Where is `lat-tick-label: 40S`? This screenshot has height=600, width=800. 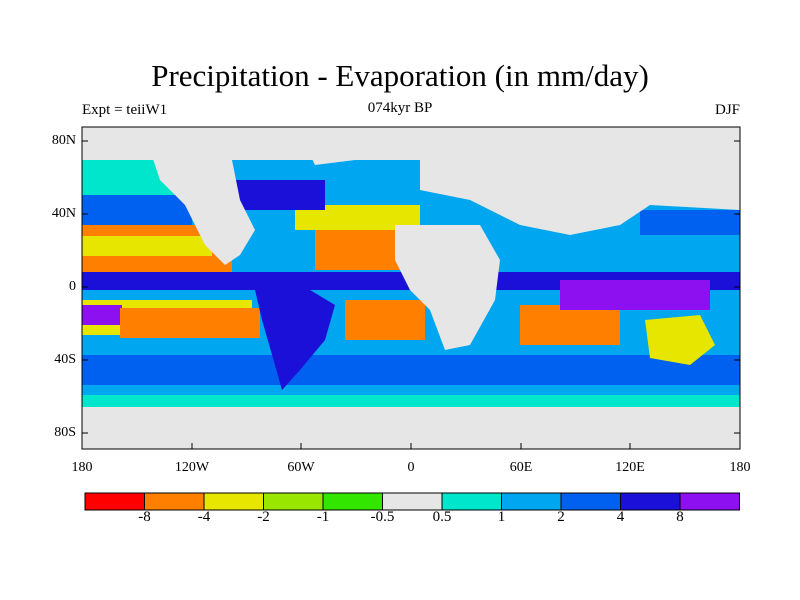
lat-tick-label: 40S is located at coordinates (65, 359).